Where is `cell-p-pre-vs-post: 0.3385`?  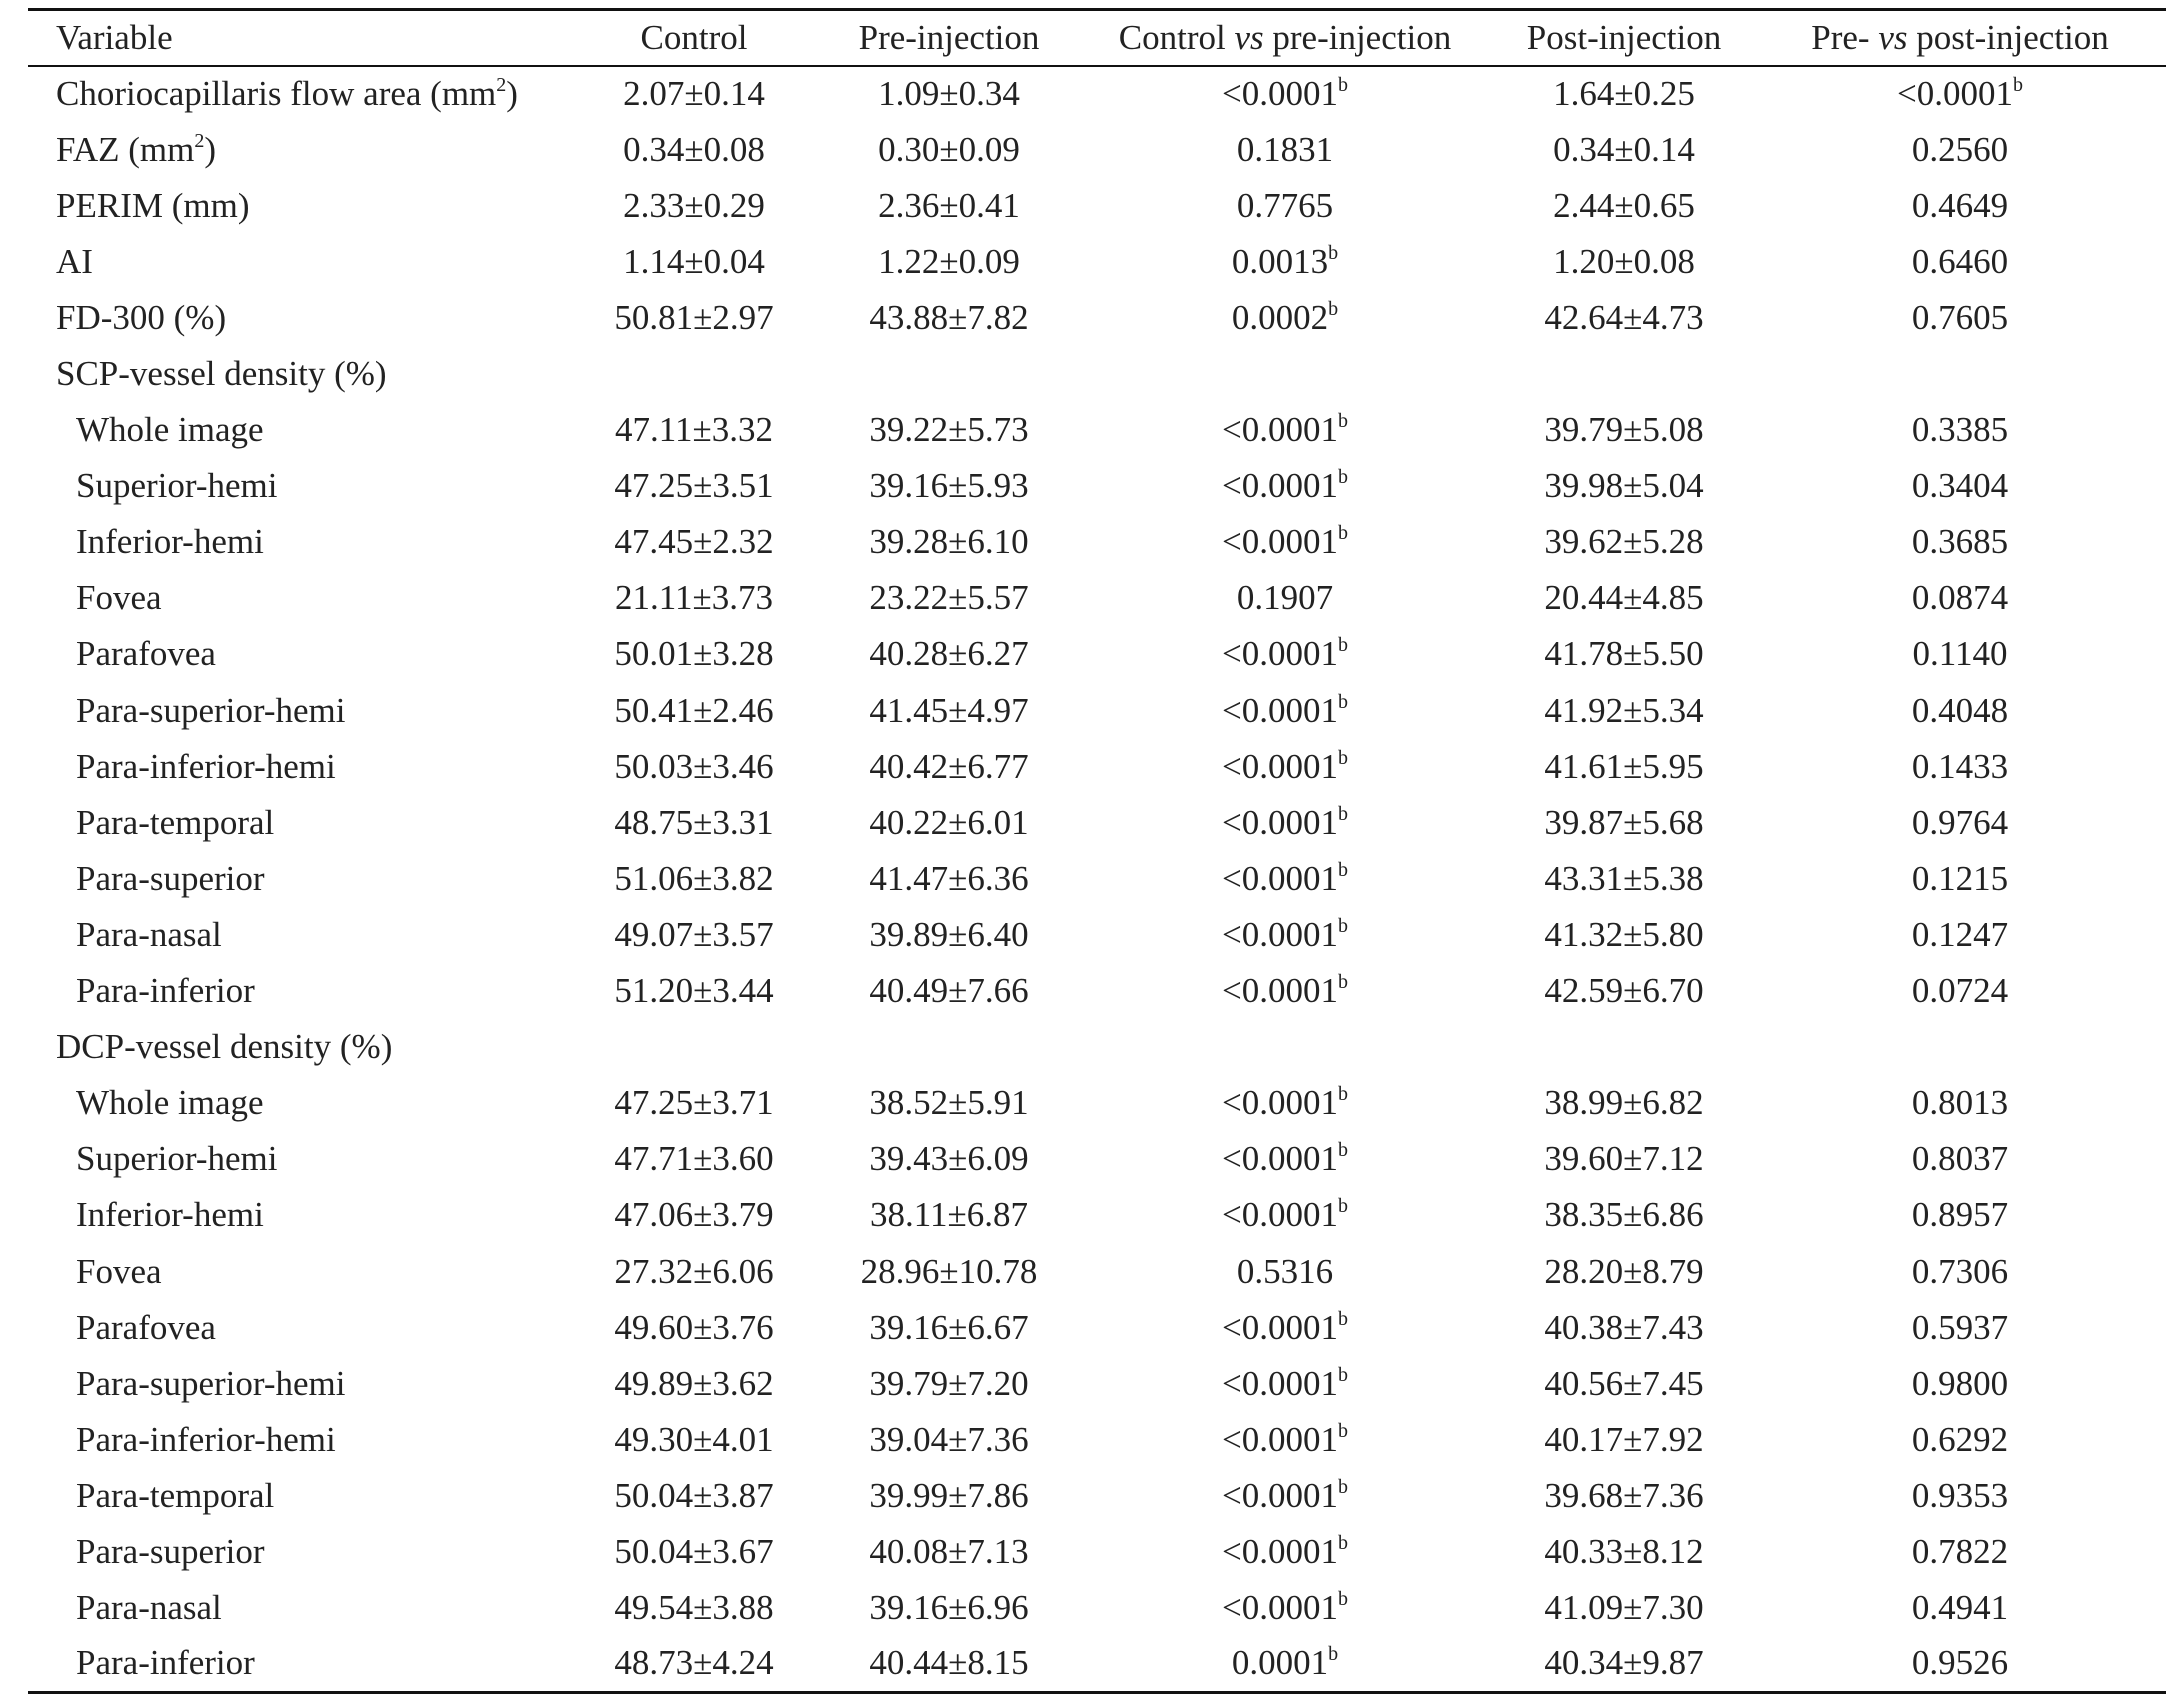
cell-p-pre-vs-post: 0.3385 is located at coordinates (1960, 430).